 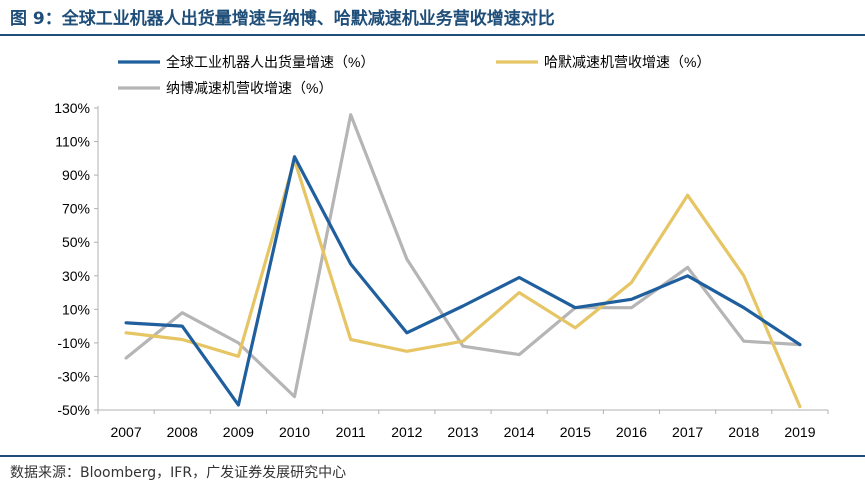 I want to click on x-tick-label: 2016, so click(x=631, y=432).